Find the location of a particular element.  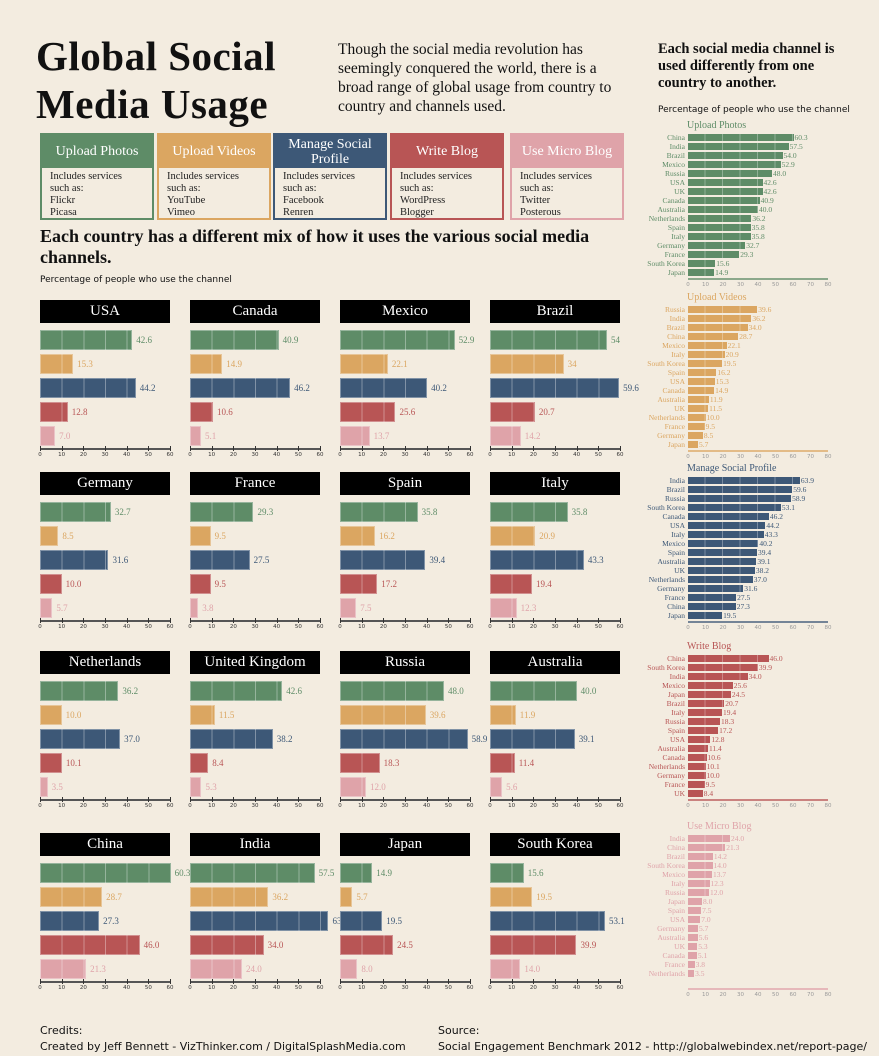

value-label: 11.4 is located at coordinates (526, 763).